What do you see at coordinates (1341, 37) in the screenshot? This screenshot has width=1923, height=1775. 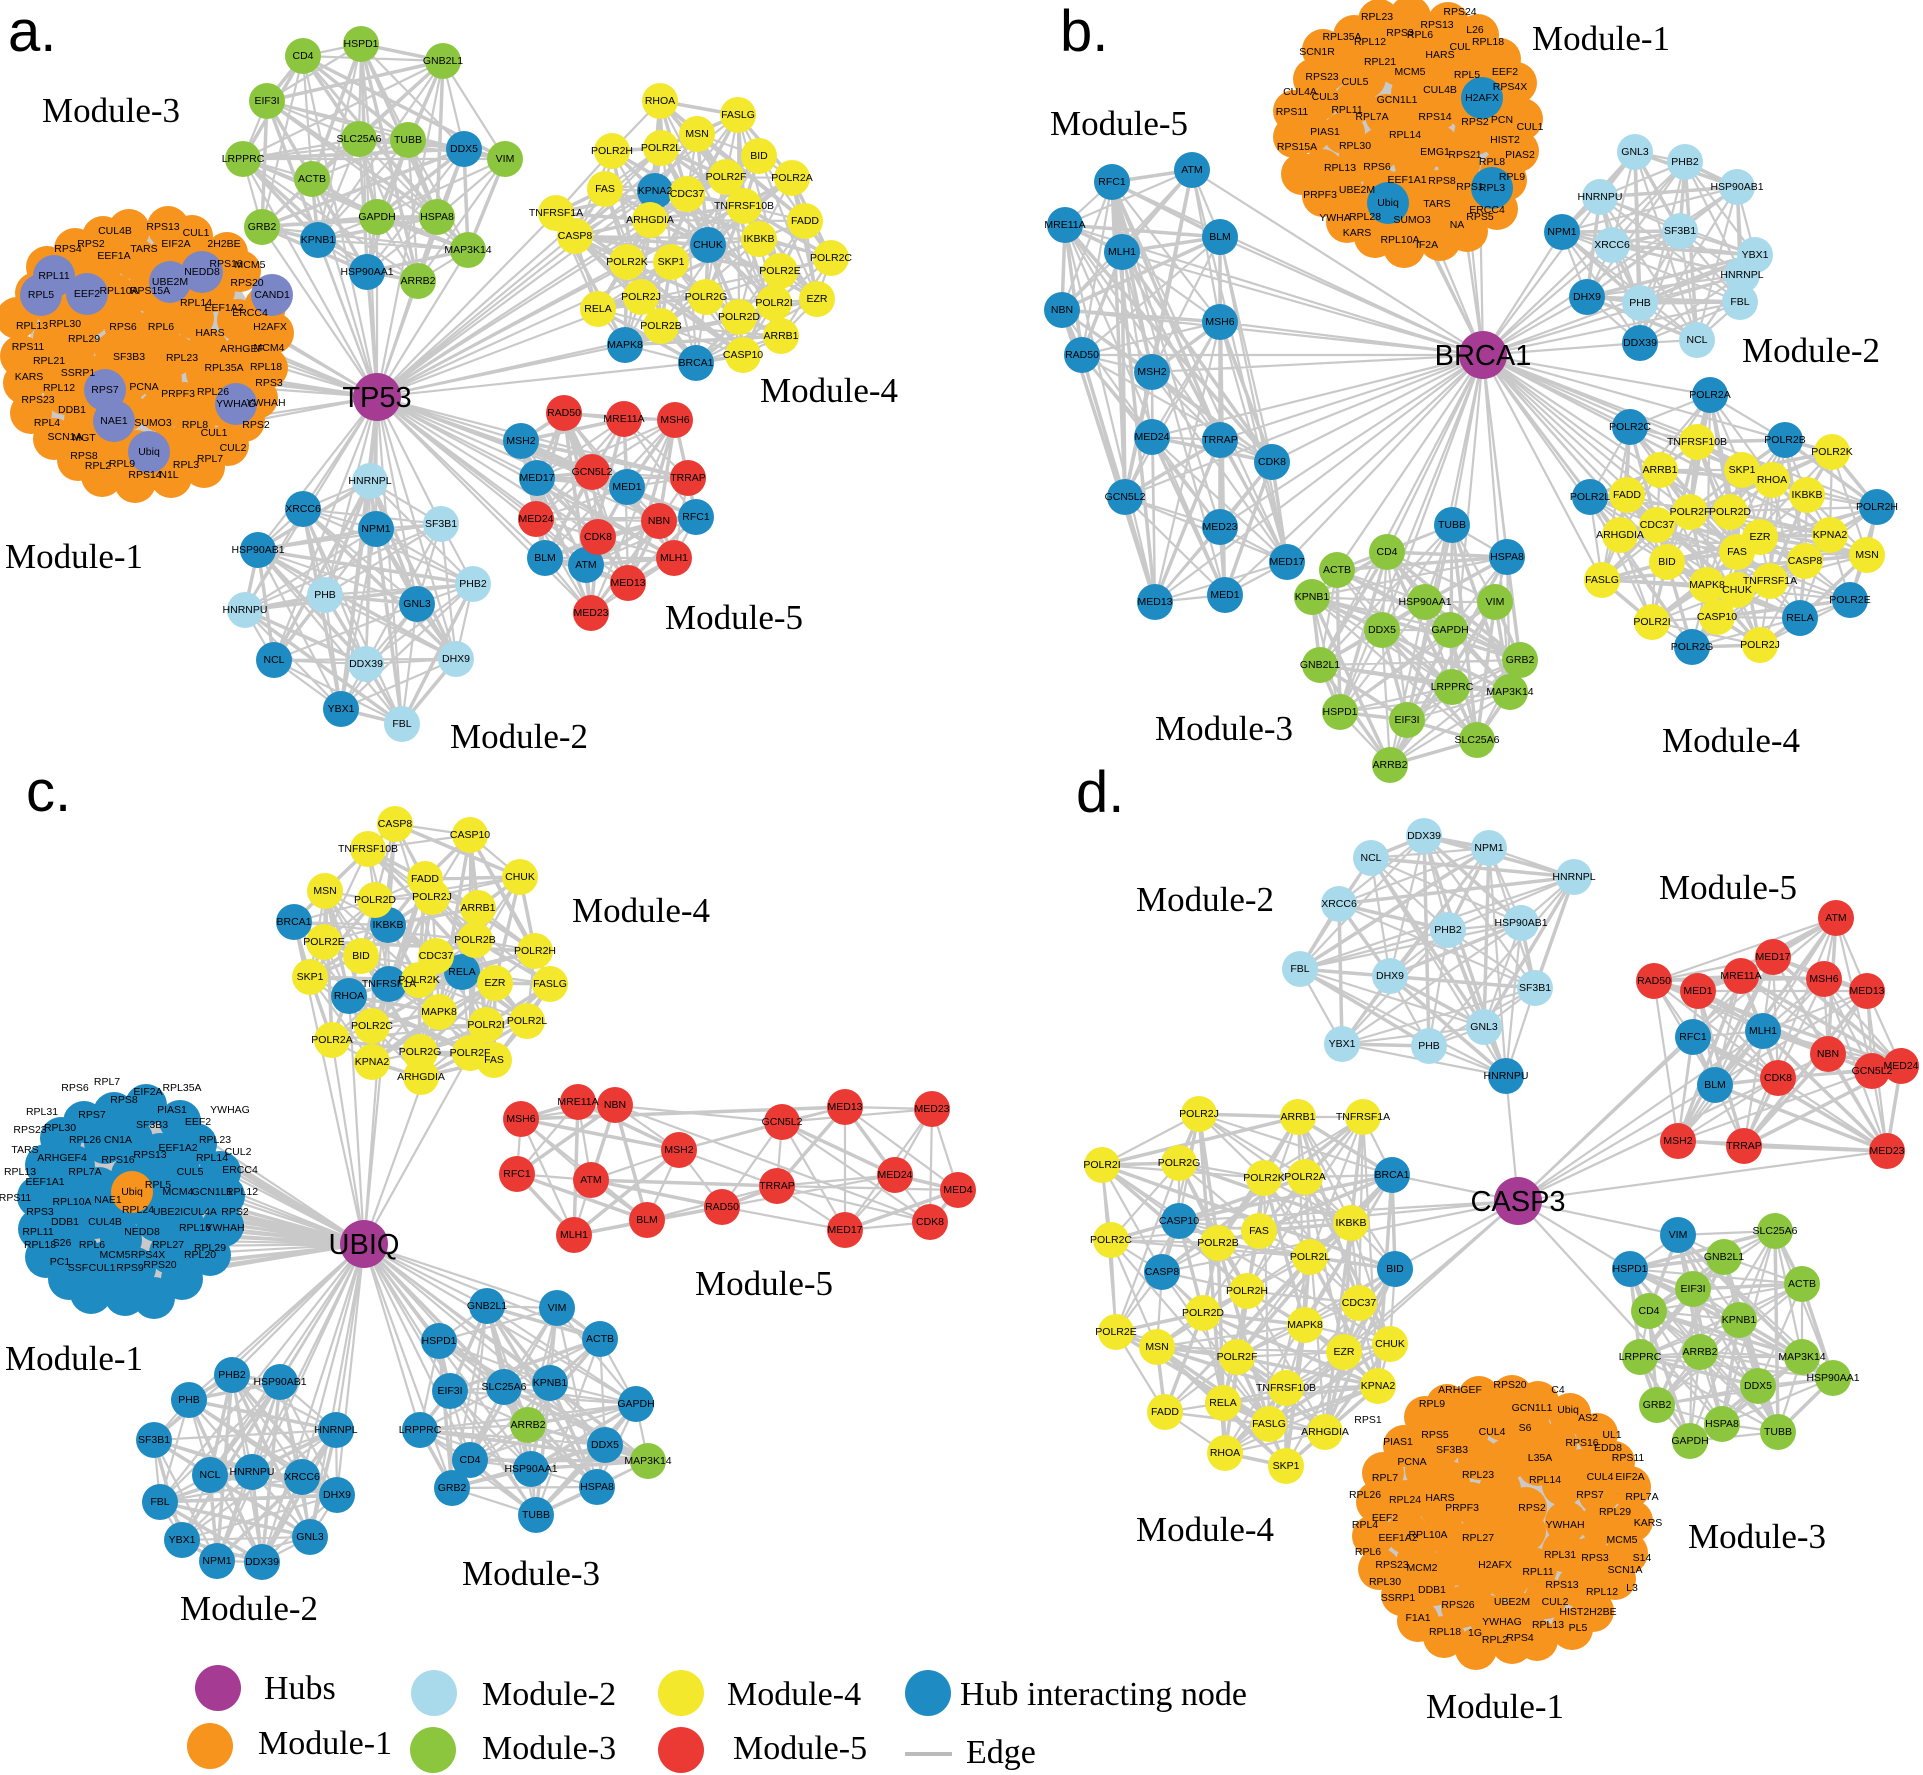 I see `svg-text: RPL35A` at bounding box center [1341, 37].